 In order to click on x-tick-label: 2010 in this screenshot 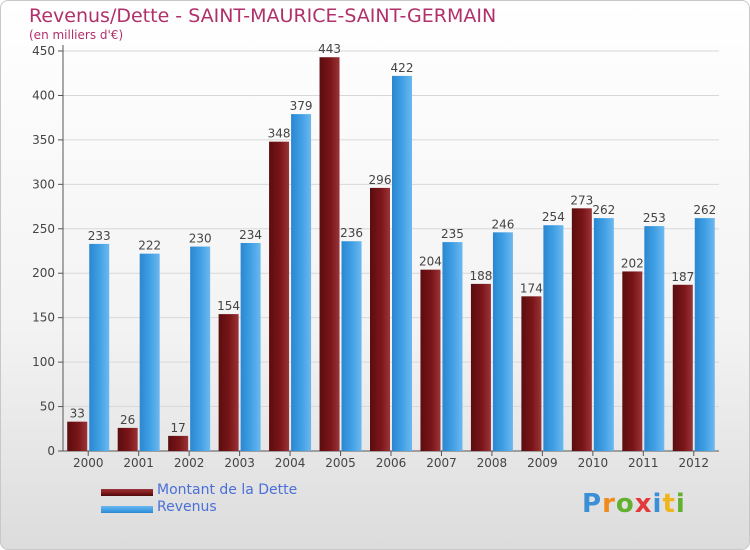, I will do `click(593, 463)`.